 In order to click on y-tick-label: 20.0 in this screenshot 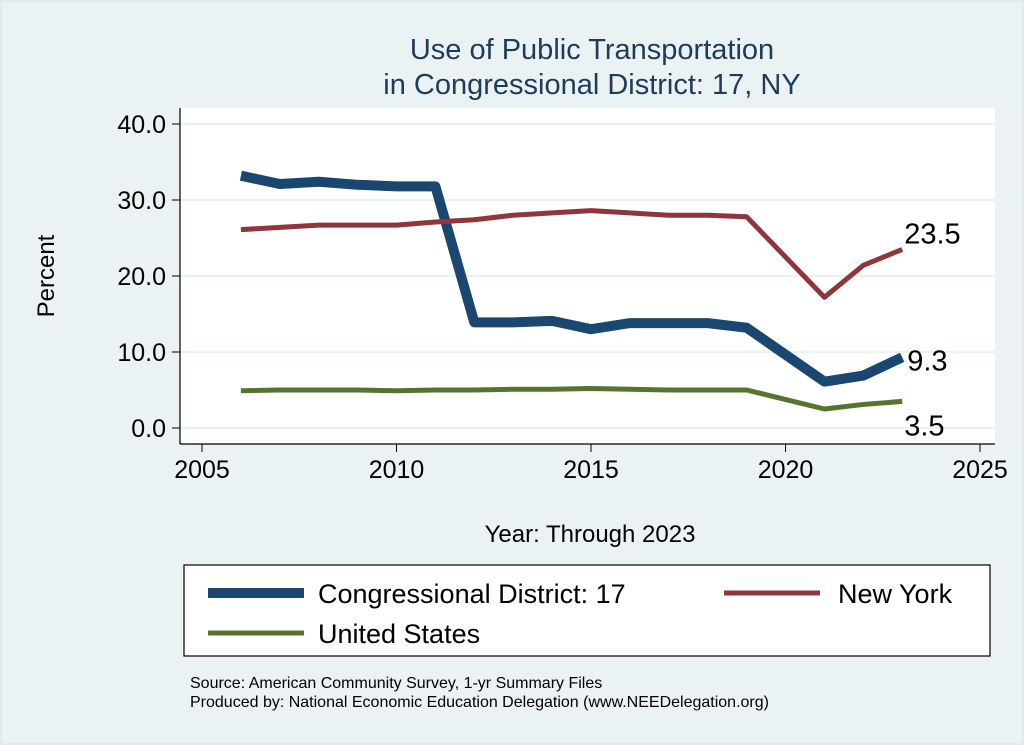, I will do `click(141, 277)`.